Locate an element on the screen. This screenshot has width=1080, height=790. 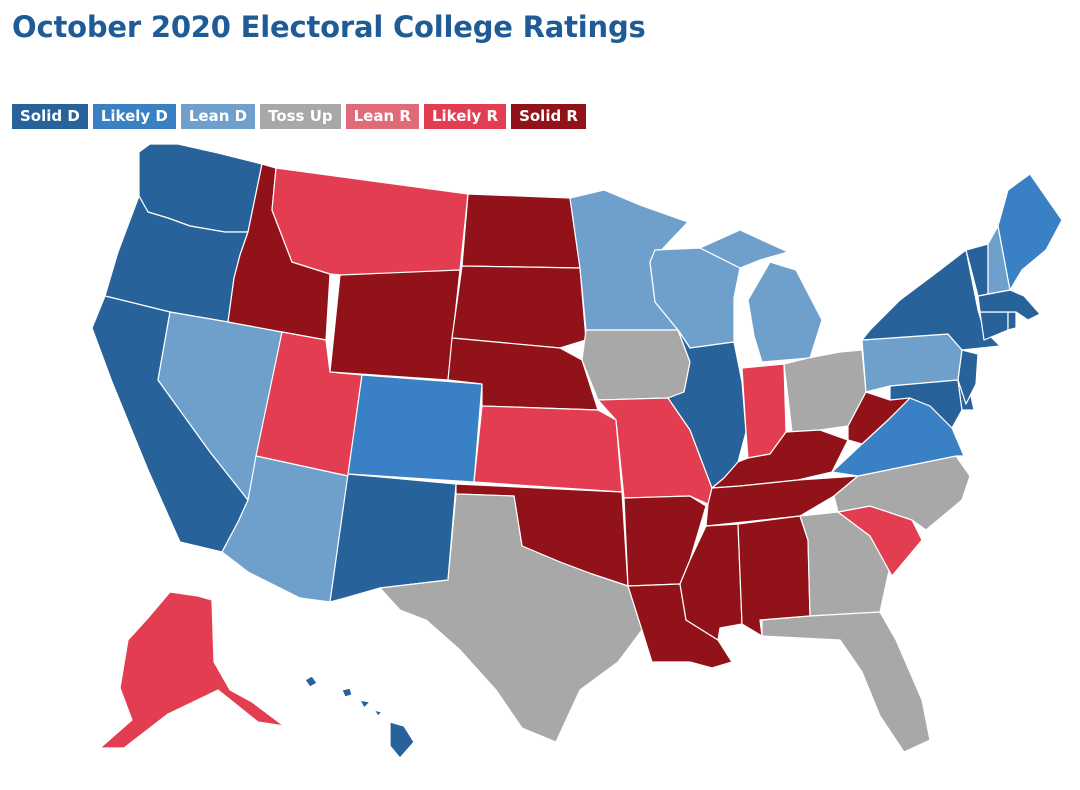
state-colorado: Colorado is located at coordinates (415, 428).